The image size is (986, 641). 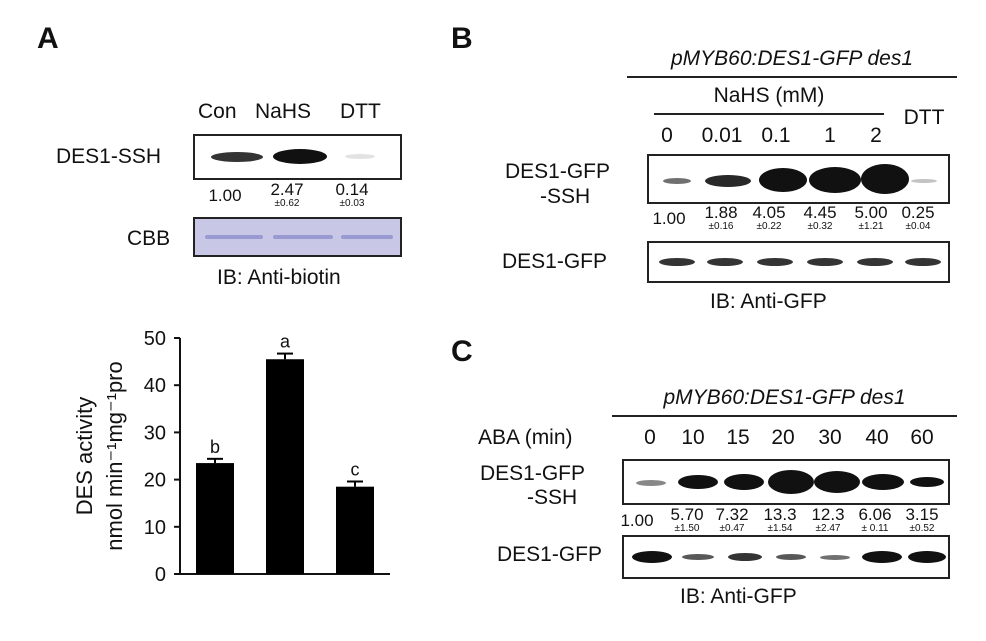 What do you see at coordinates (780, 519) in the screenshot?
I see `quant-c-3: 13.3 ±1.54` at bounding box center [780, 519].